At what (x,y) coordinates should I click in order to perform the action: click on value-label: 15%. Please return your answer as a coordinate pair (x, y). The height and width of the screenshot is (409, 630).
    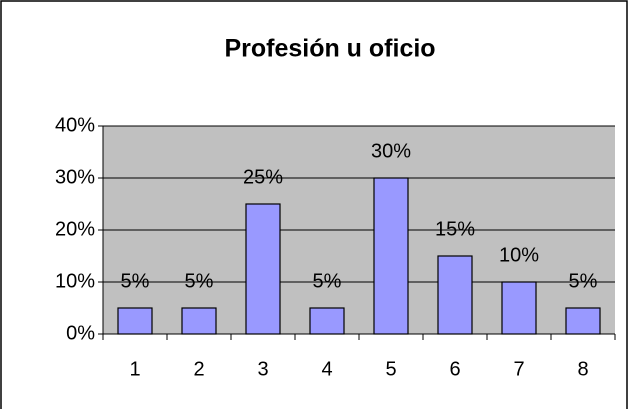
    Looking at the image, I should click on (455, 229).